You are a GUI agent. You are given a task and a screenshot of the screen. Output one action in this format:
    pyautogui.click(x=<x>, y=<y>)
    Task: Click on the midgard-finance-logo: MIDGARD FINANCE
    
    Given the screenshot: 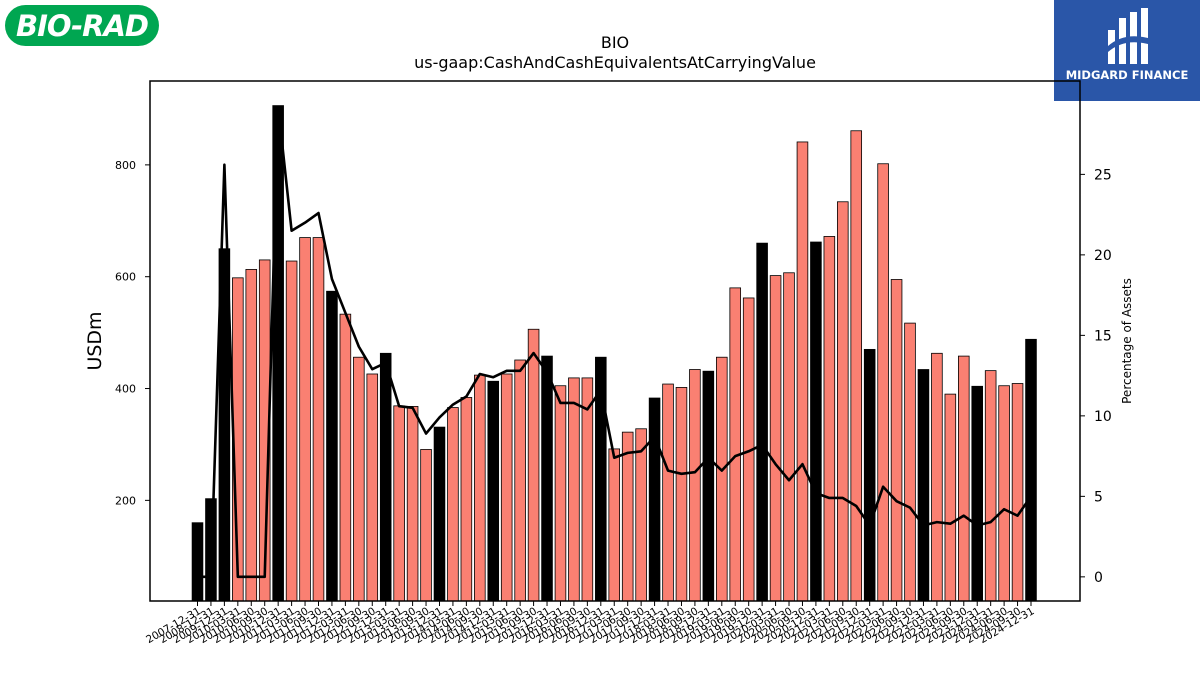 What is the action you would take?
    pyautogui.click(x=1127, y=50)
    